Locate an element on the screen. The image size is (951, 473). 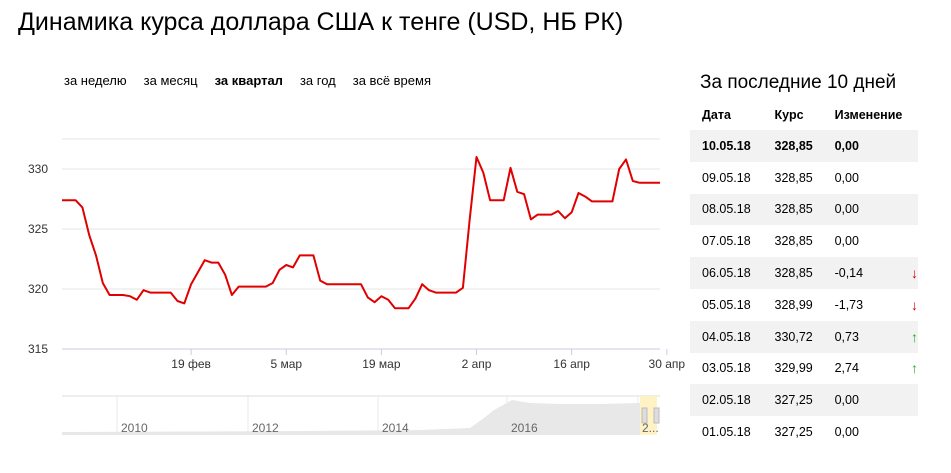
x-tick-label: 19 мар is located at coordinates (381, 364).